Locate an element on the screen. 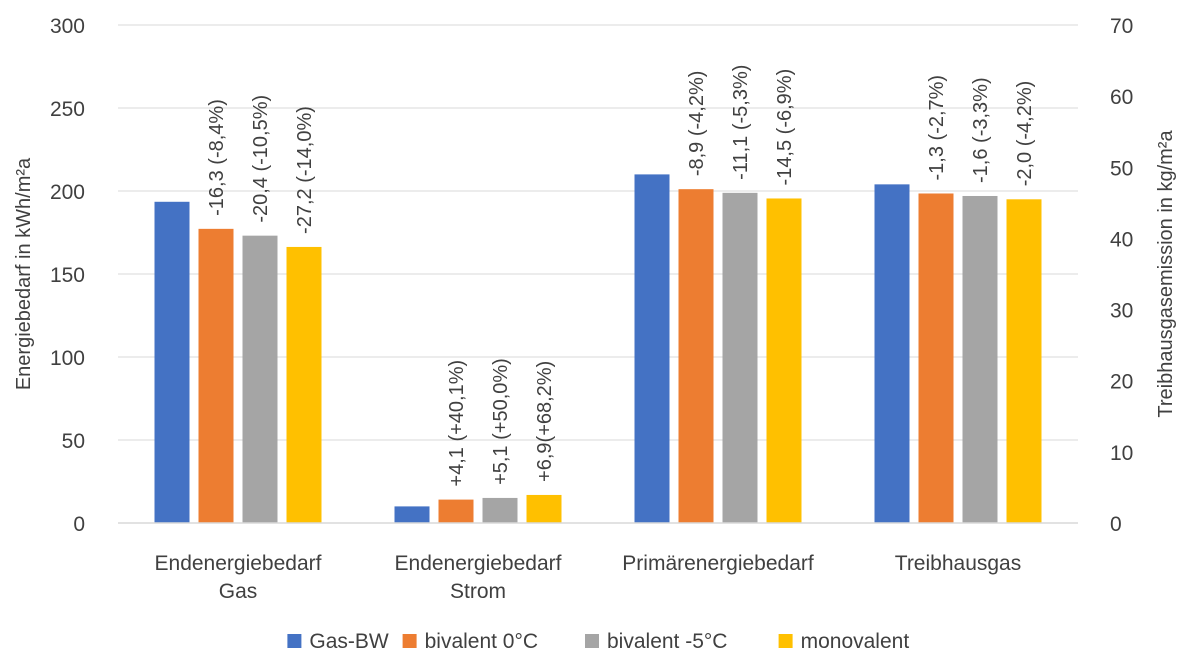 The image size is (1185, 662). y-tick-label: 200 is located at coordinates (67, 192).